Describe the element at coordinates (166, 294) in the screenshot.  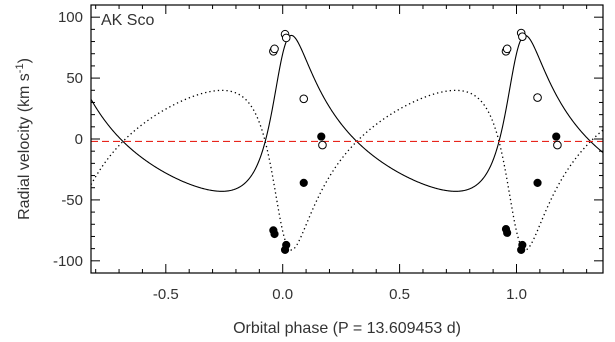
I see `x-tick-label: -0.5` at that location.